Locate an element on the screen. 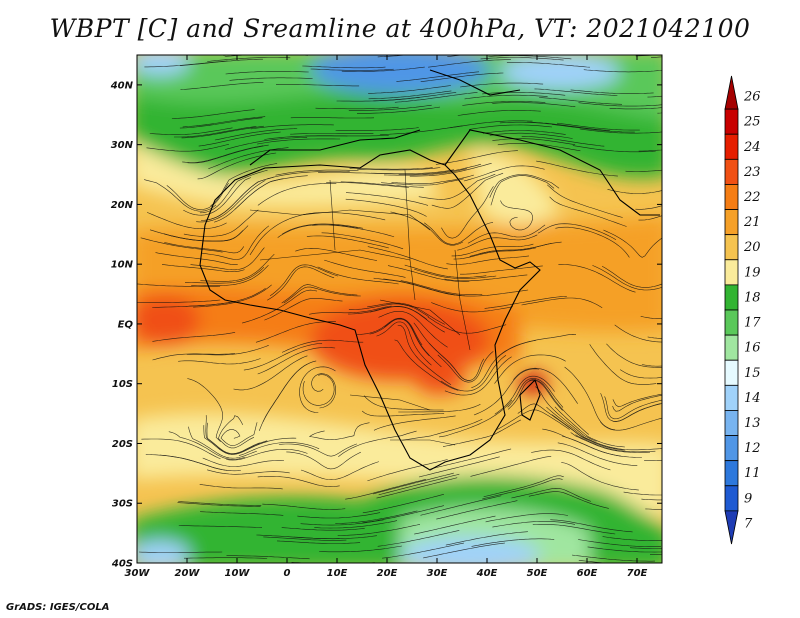 Image resolution: width=800 pixels, height=618 pixels. colorbar-label: 22 is located at coordinates (752, 197).